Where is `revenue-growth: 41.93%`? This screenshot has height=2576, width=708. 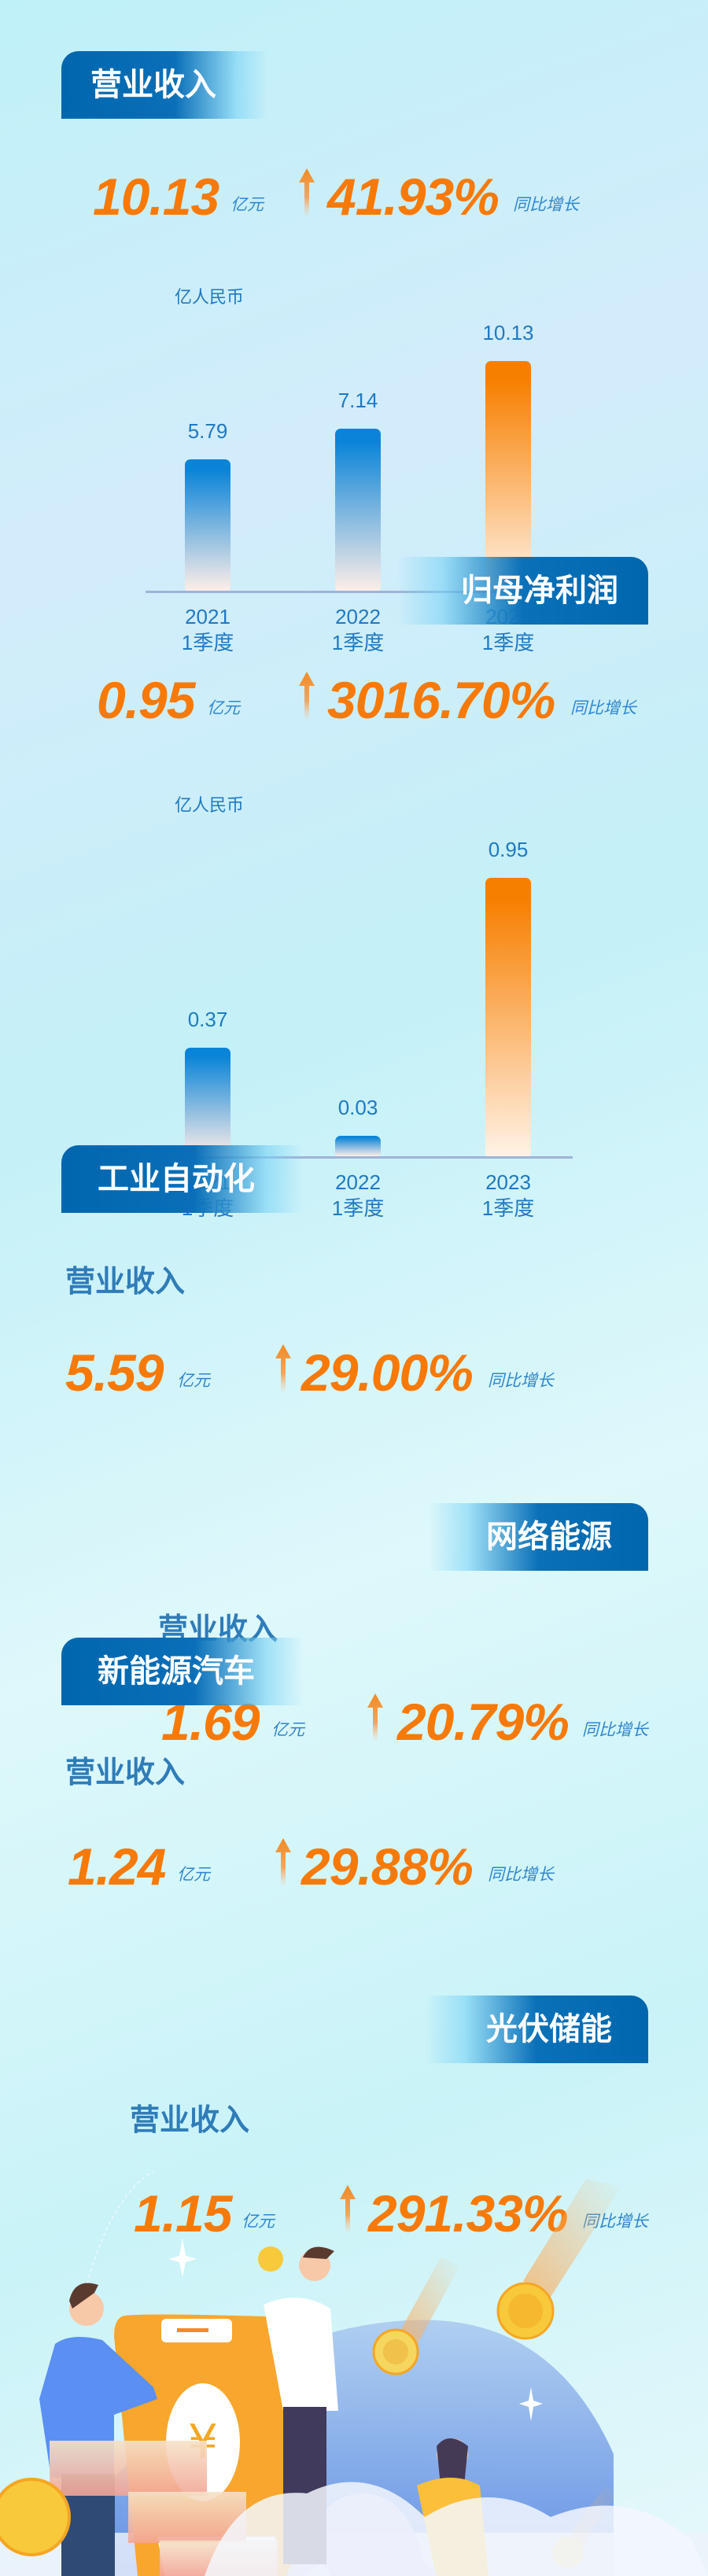
revenue-growth: 41.93% is located at coordinates (413, 197).